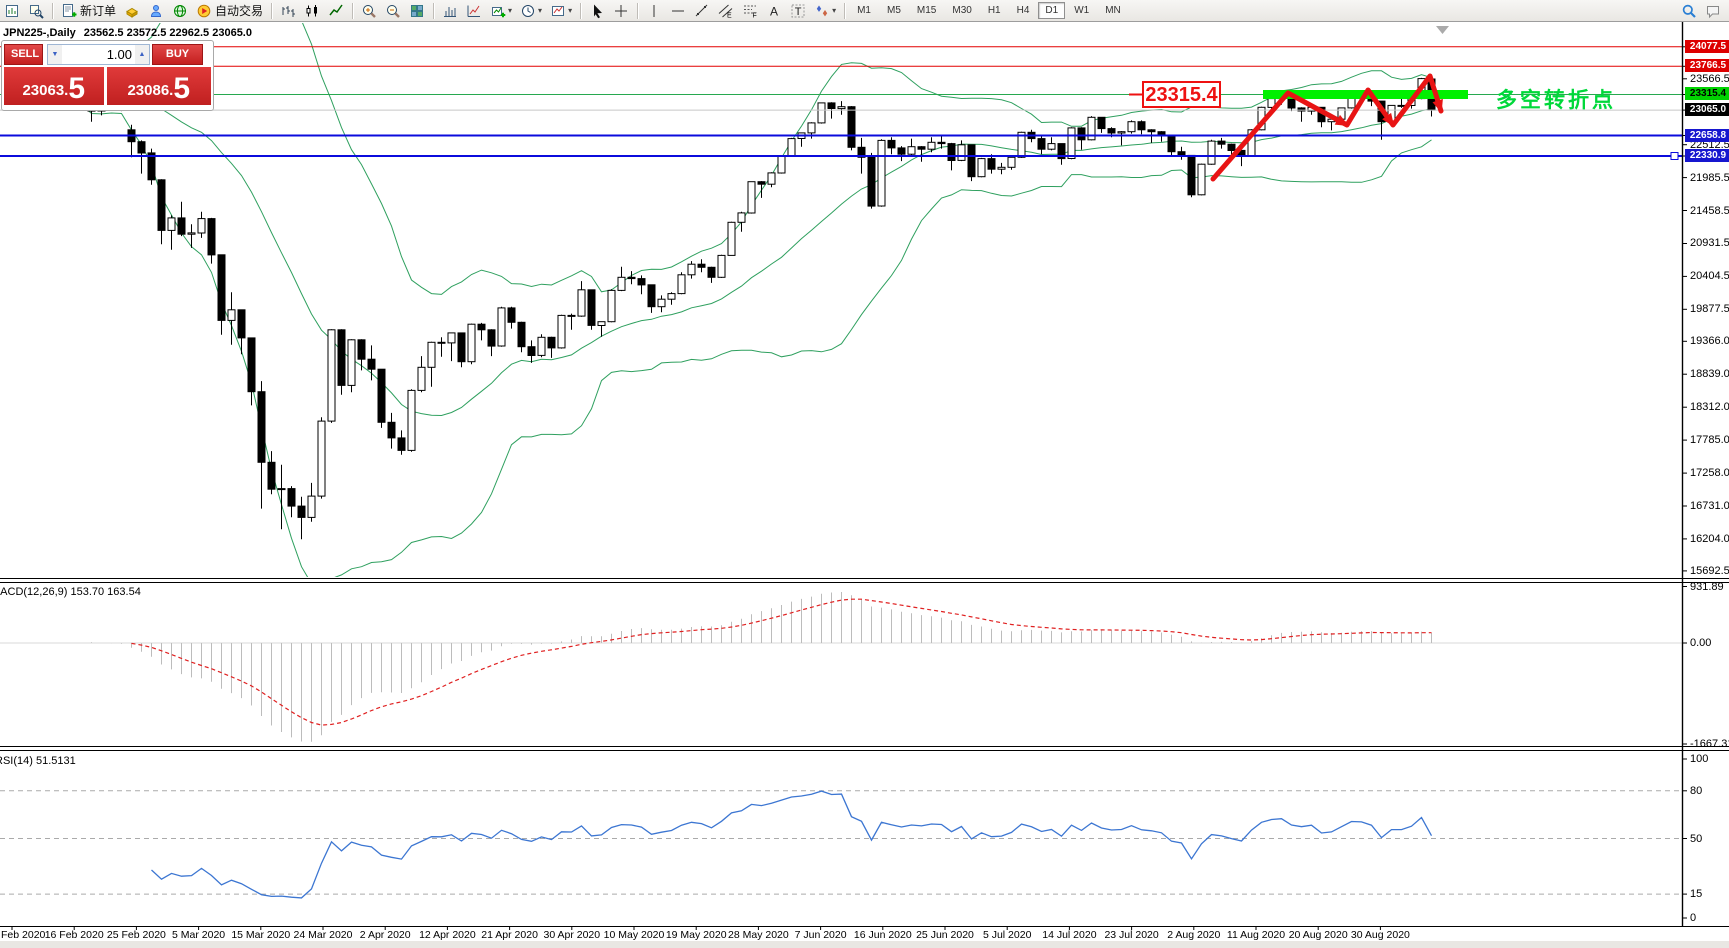 The image size is (1729, 948). I want to click on level-price-label: 23315.4, so click(1175, 94).